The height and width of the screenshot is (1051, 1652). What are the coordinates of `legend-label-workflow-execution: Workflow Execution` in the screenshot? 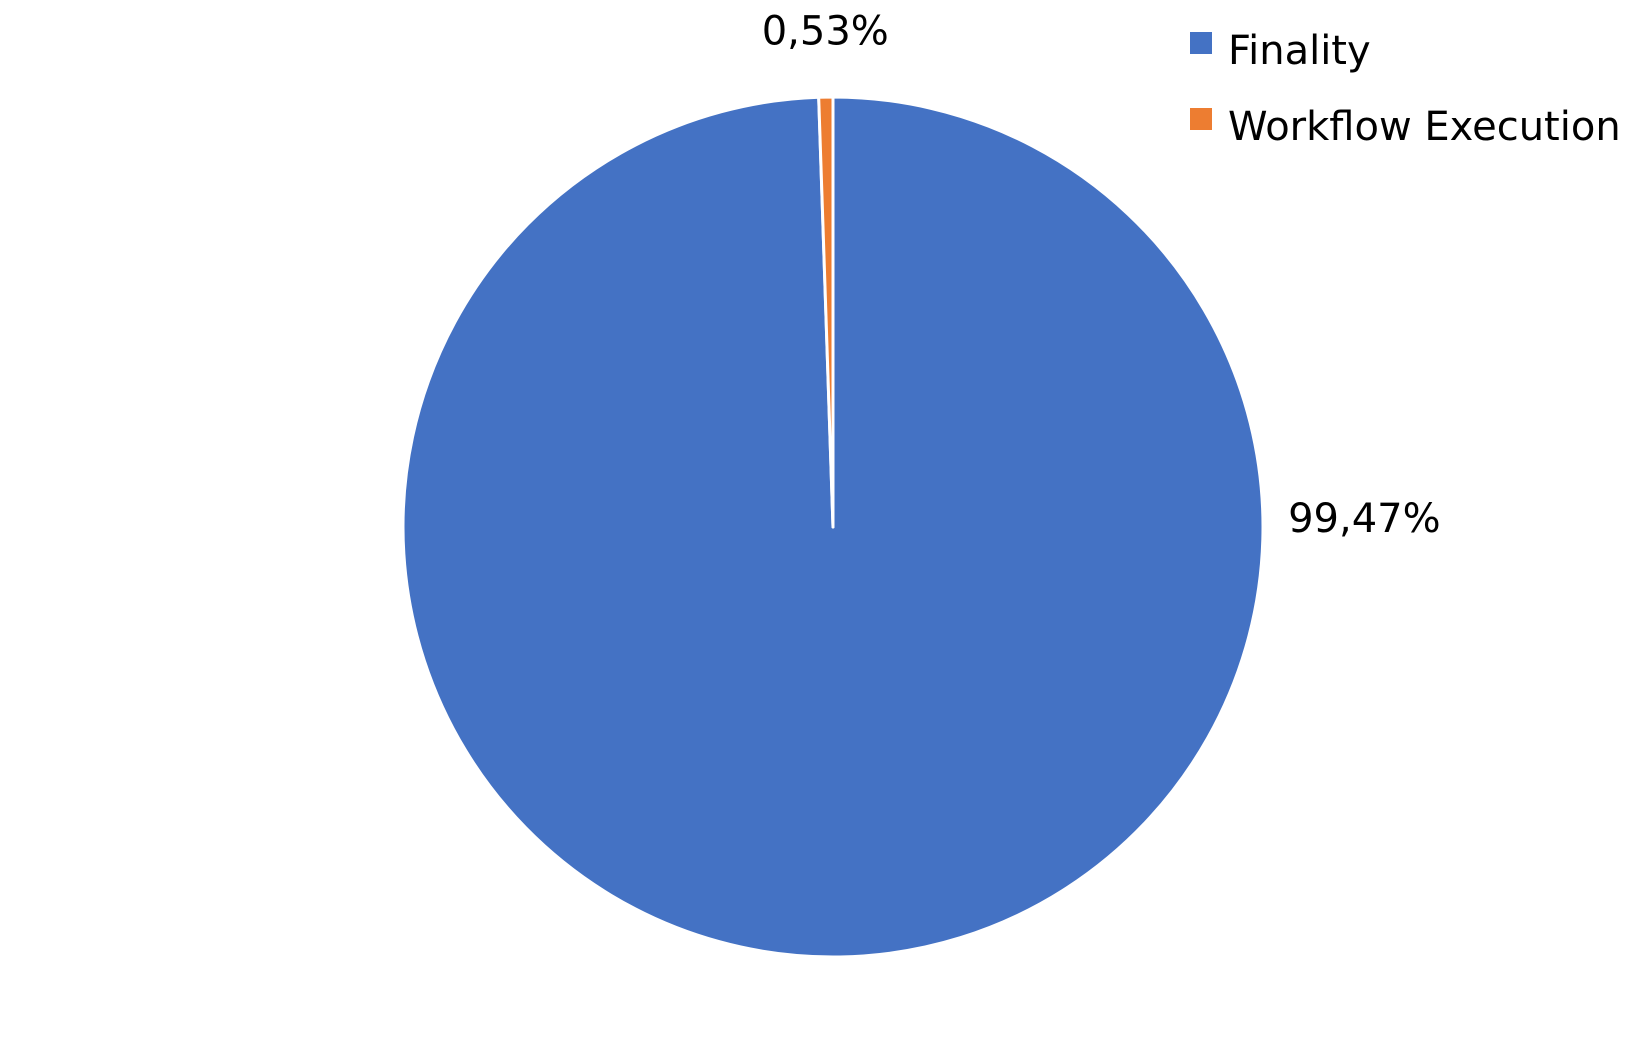 It's located at (1424, 127).